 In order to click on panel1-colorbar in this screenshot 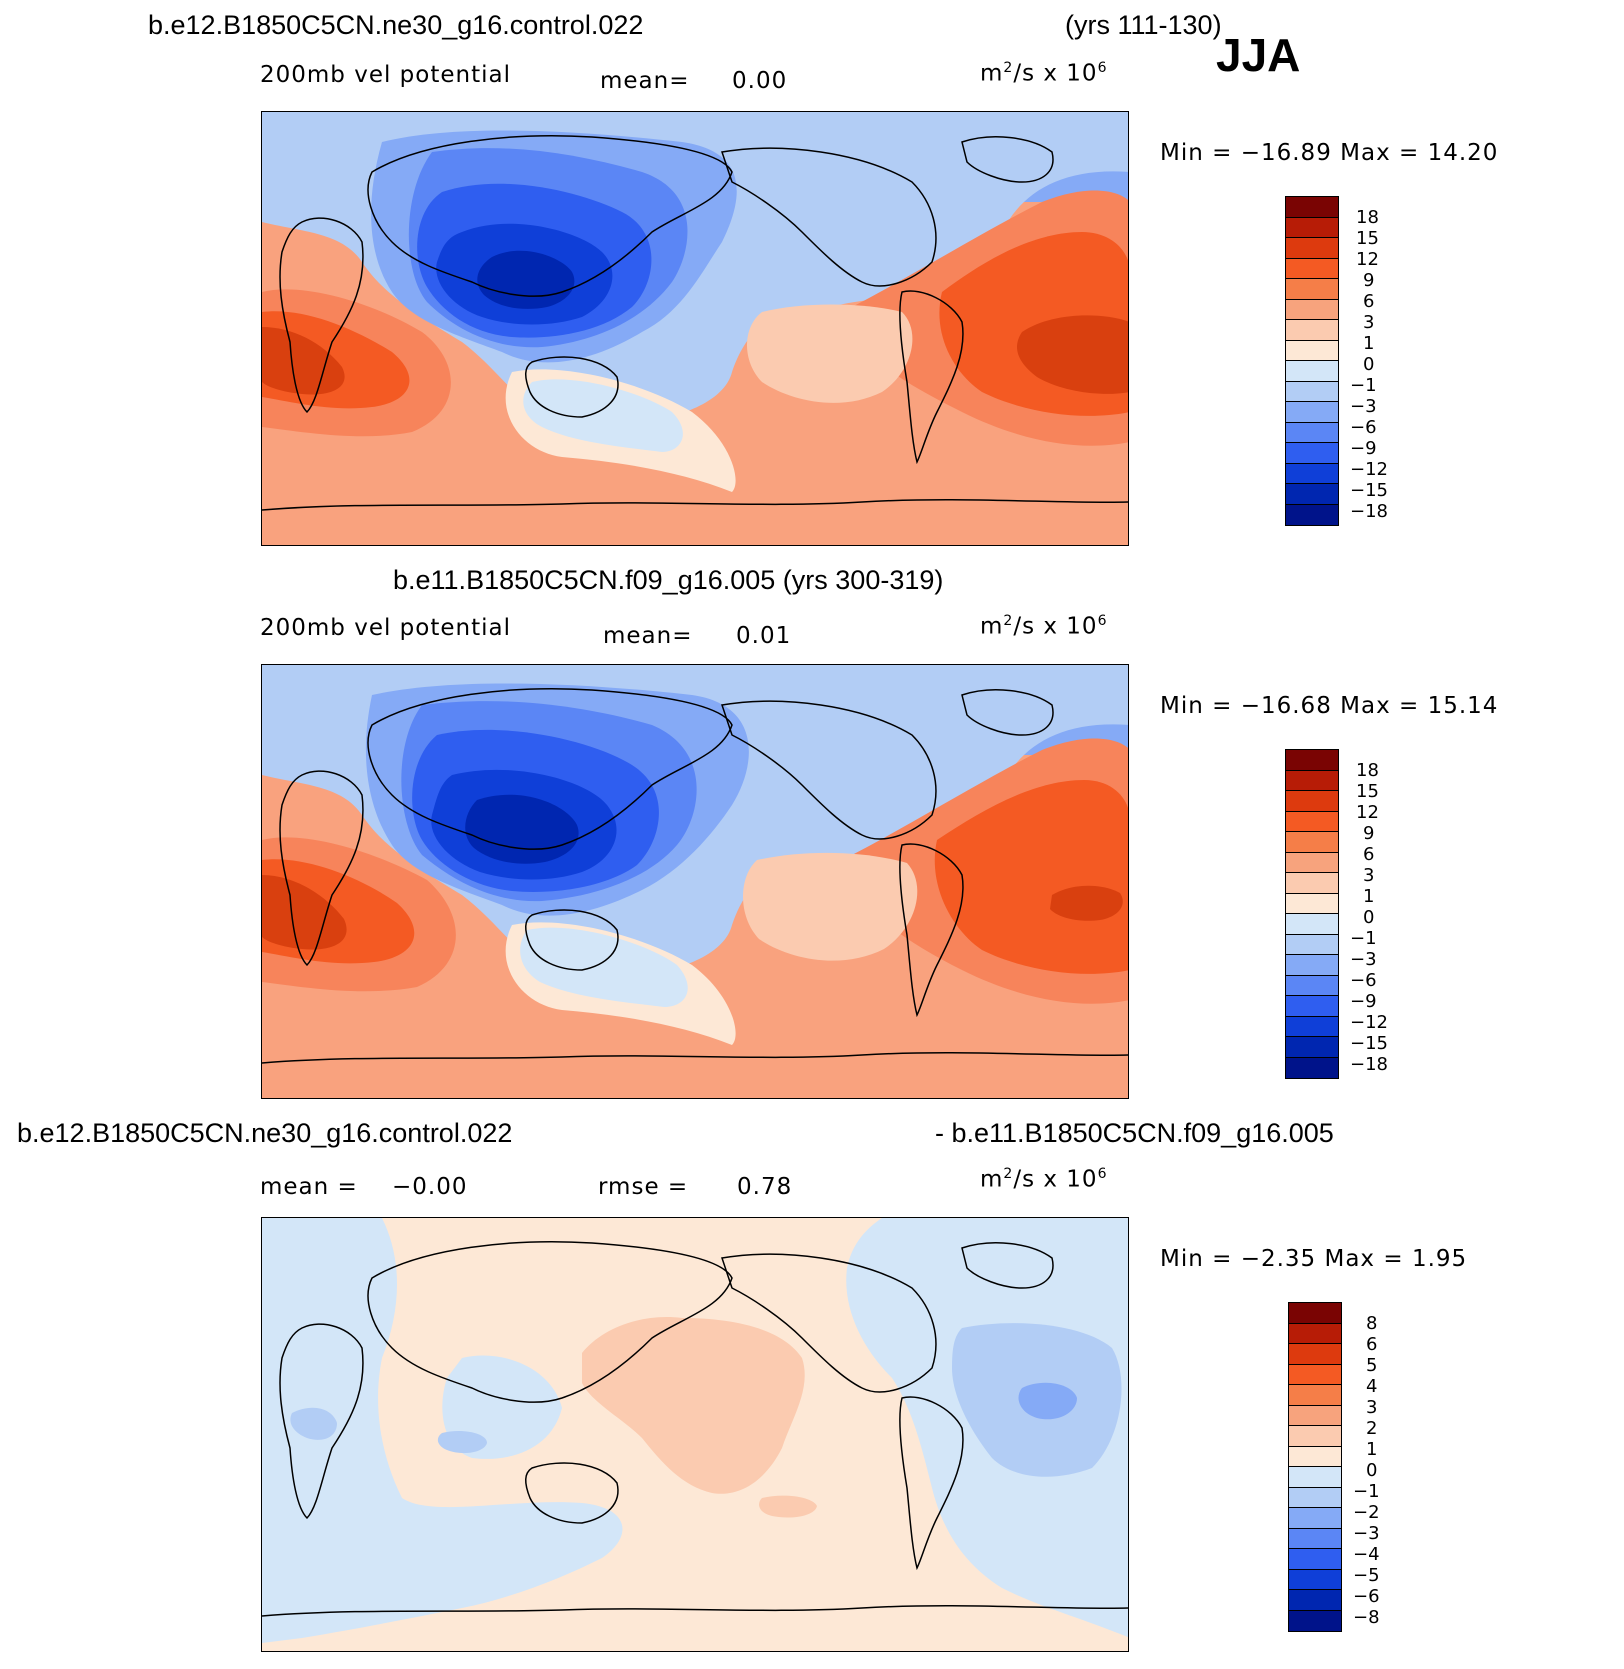, I will do `click(1312, 361)`.